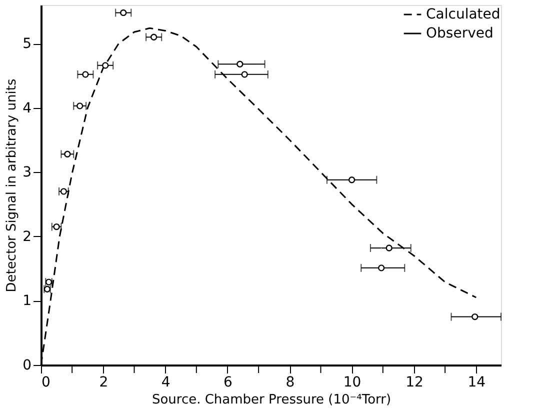  I want to click on x-tick-label: 14, so click(477, 382).